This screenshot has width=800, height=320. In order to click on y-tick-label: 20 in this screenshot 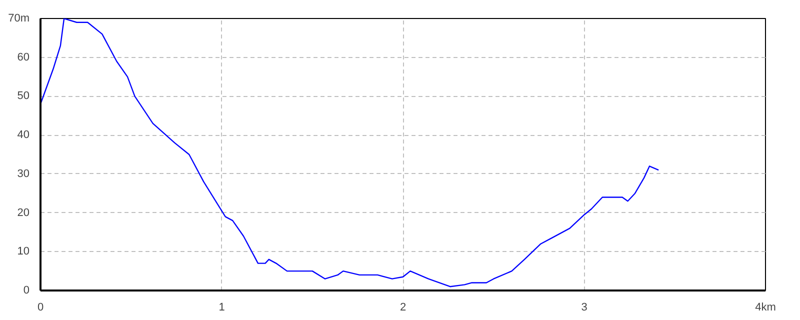, I will do `click(23, 212)`.